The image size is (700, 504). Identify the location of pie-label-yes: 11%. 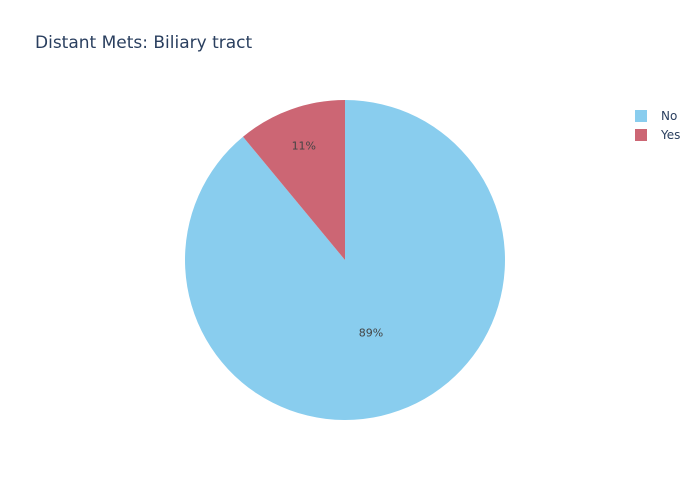
(304, 146).